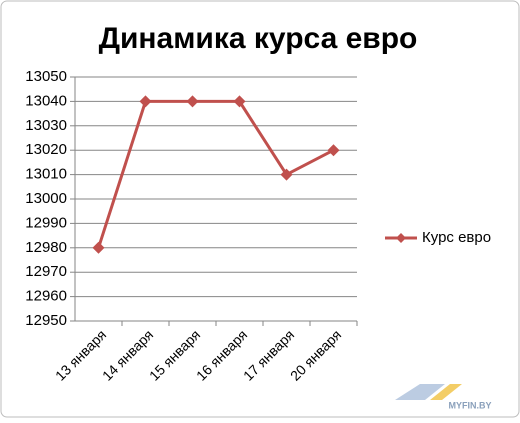  I want to click on legend-marker, so click(401, 238).